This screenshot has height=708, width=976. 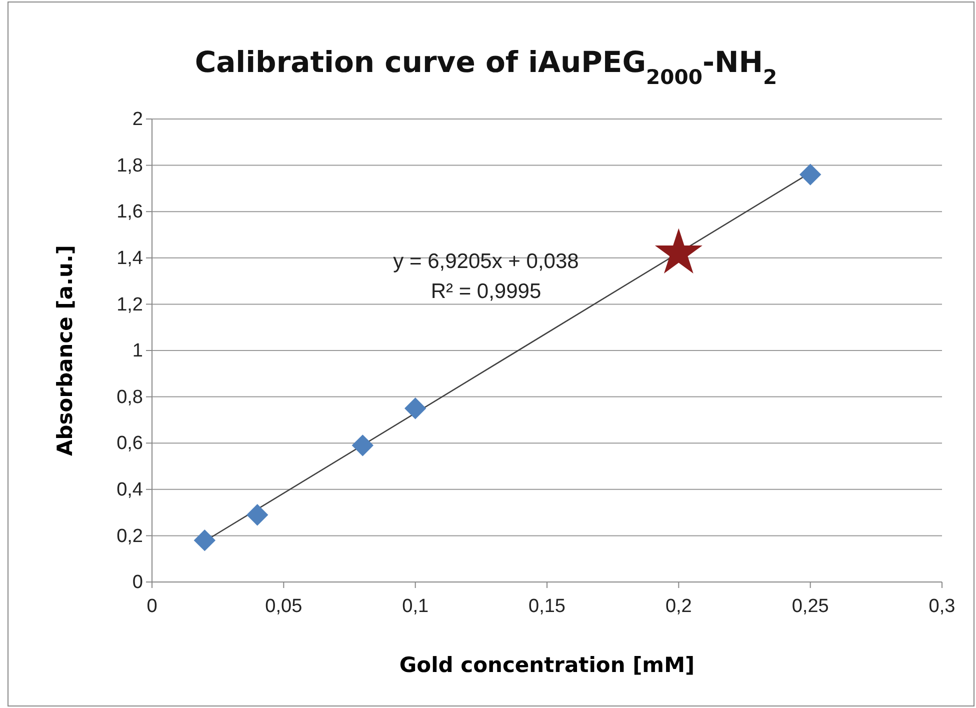 What do you see at coordinates (486, 261) in the screenshot?
I see `annotation: y = 6,9205x + 0,038` at bounding box center [486, 261].